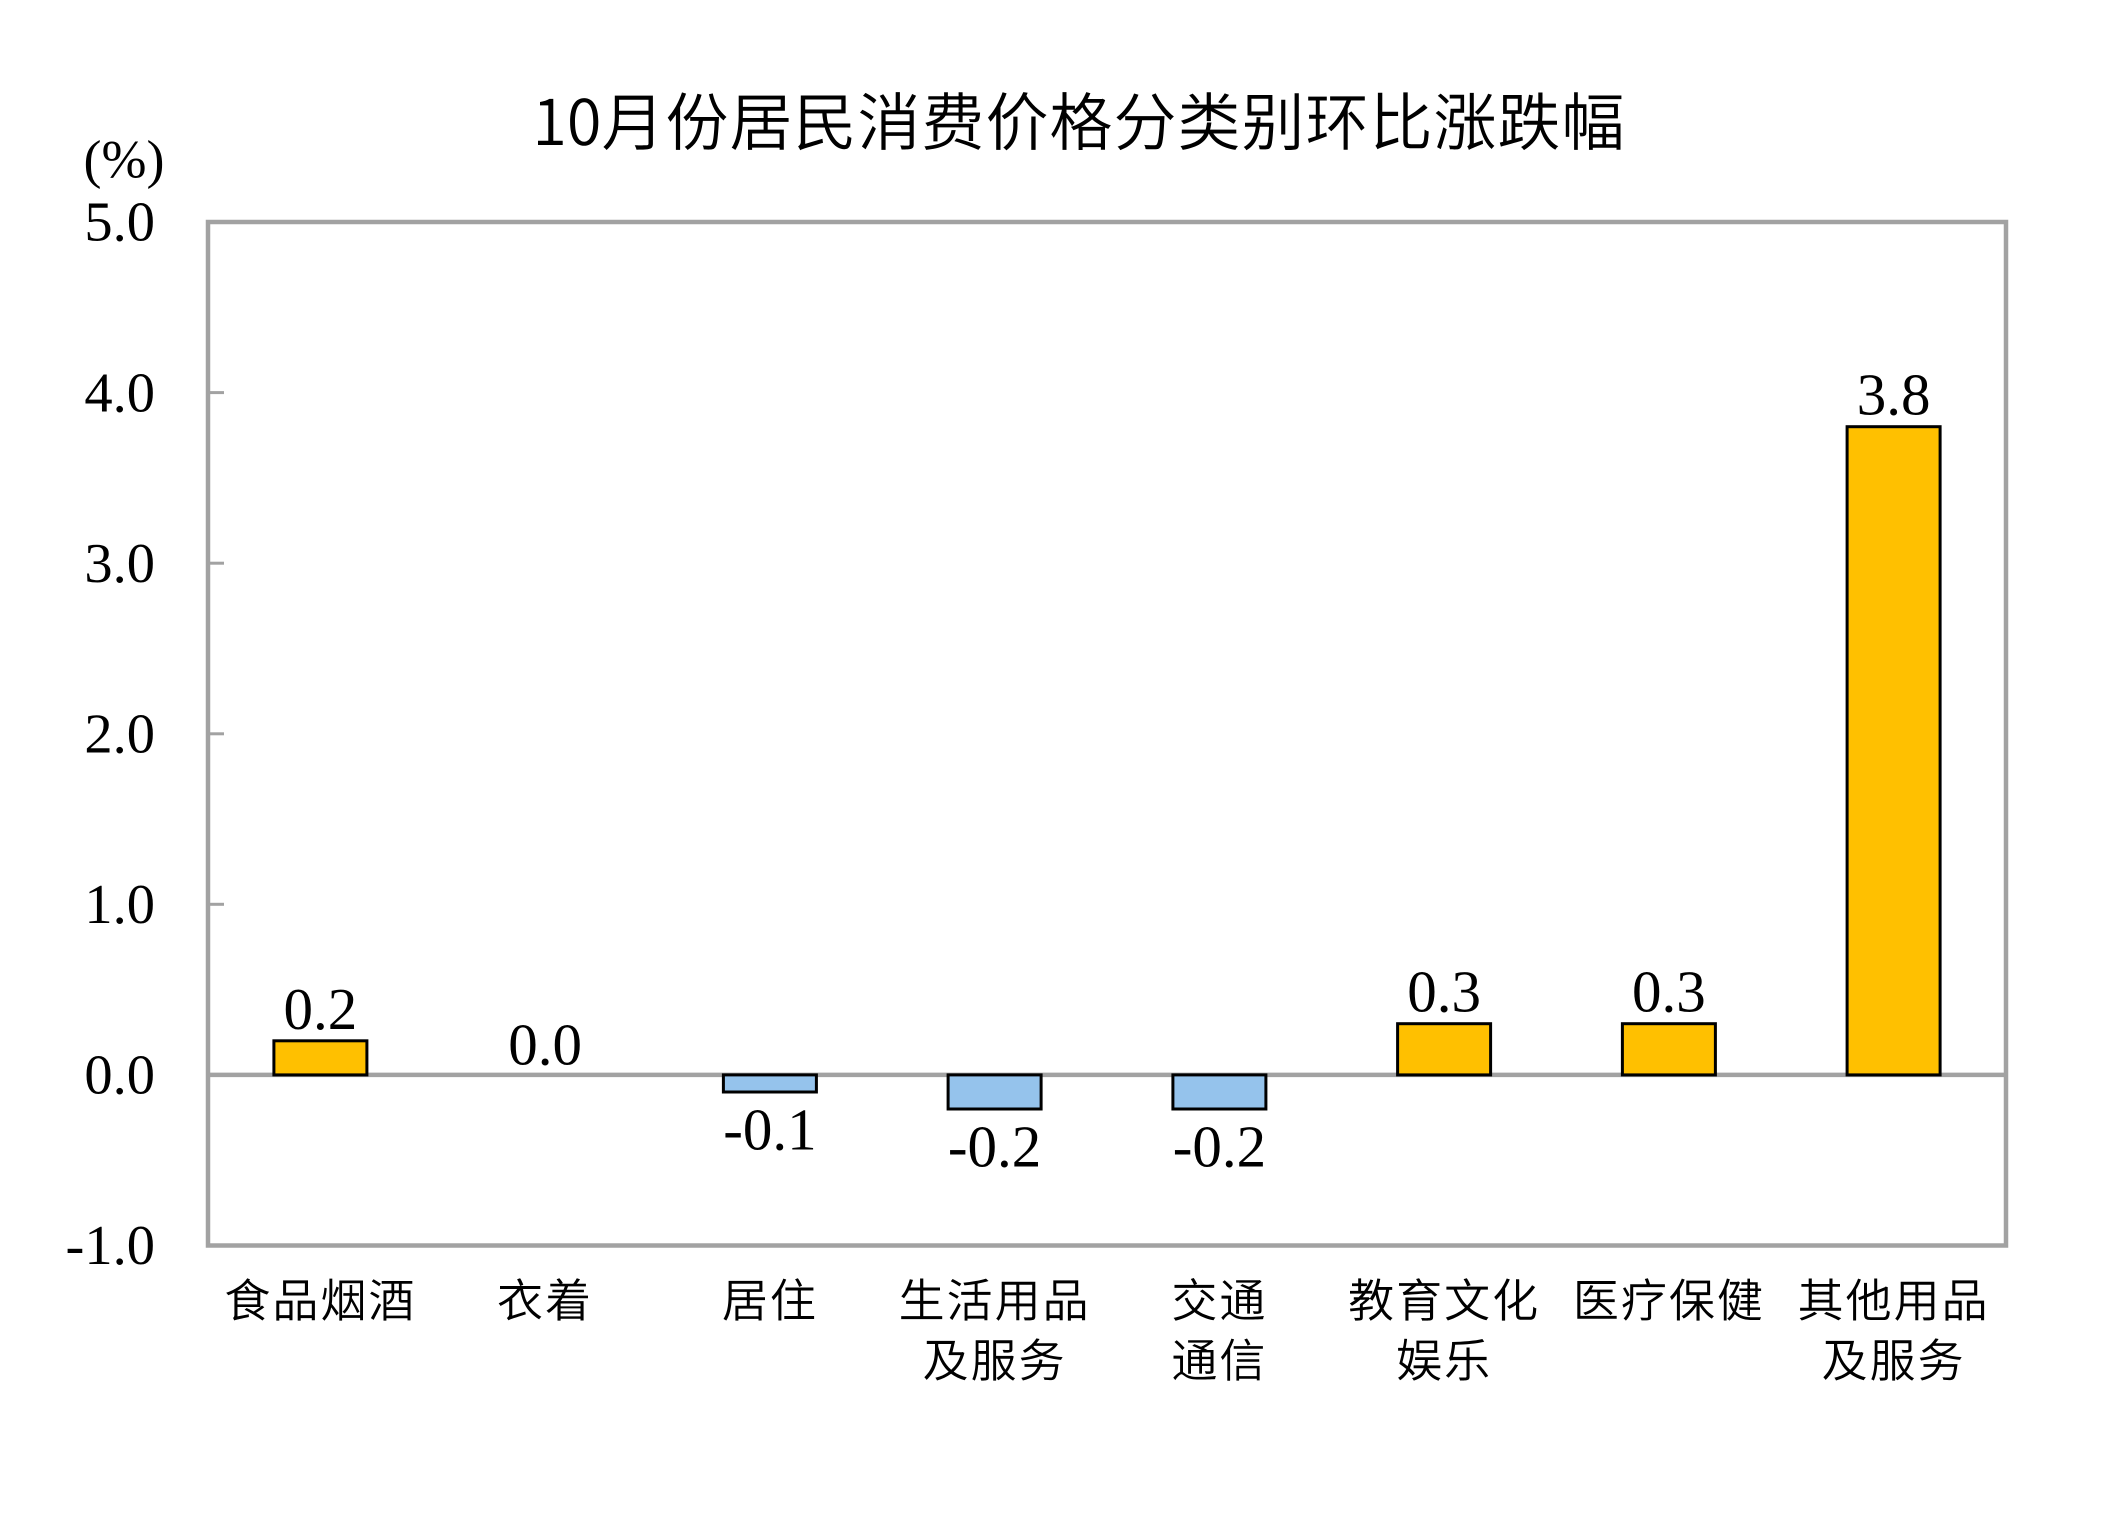 The image size is (2122, 1519). Describe the element at coordinates (1894, 395) in the screenshot. I see `svg-text: 3.8` at that location.